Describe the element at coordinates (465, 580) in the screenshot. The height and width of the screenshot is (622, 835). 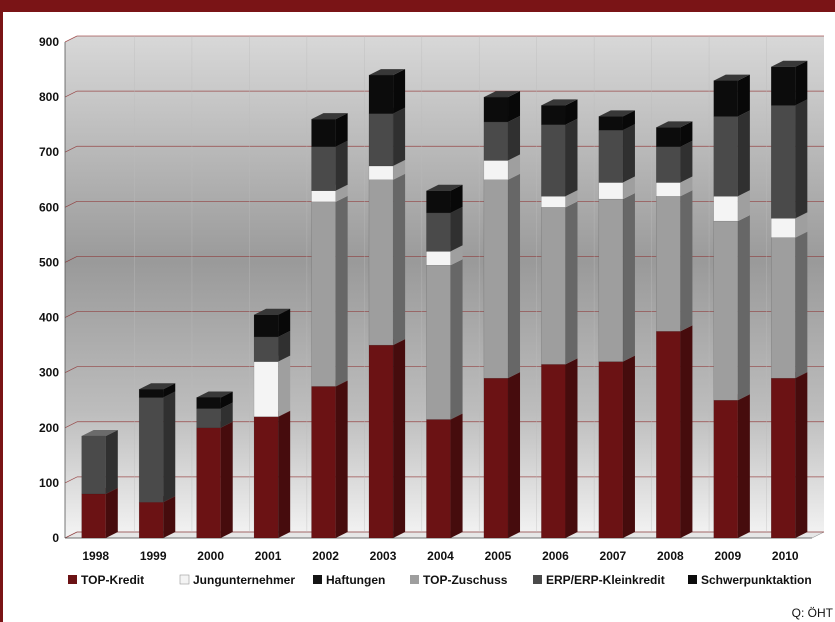
I see `legend-label: TOP-Zuschuss` at that location.